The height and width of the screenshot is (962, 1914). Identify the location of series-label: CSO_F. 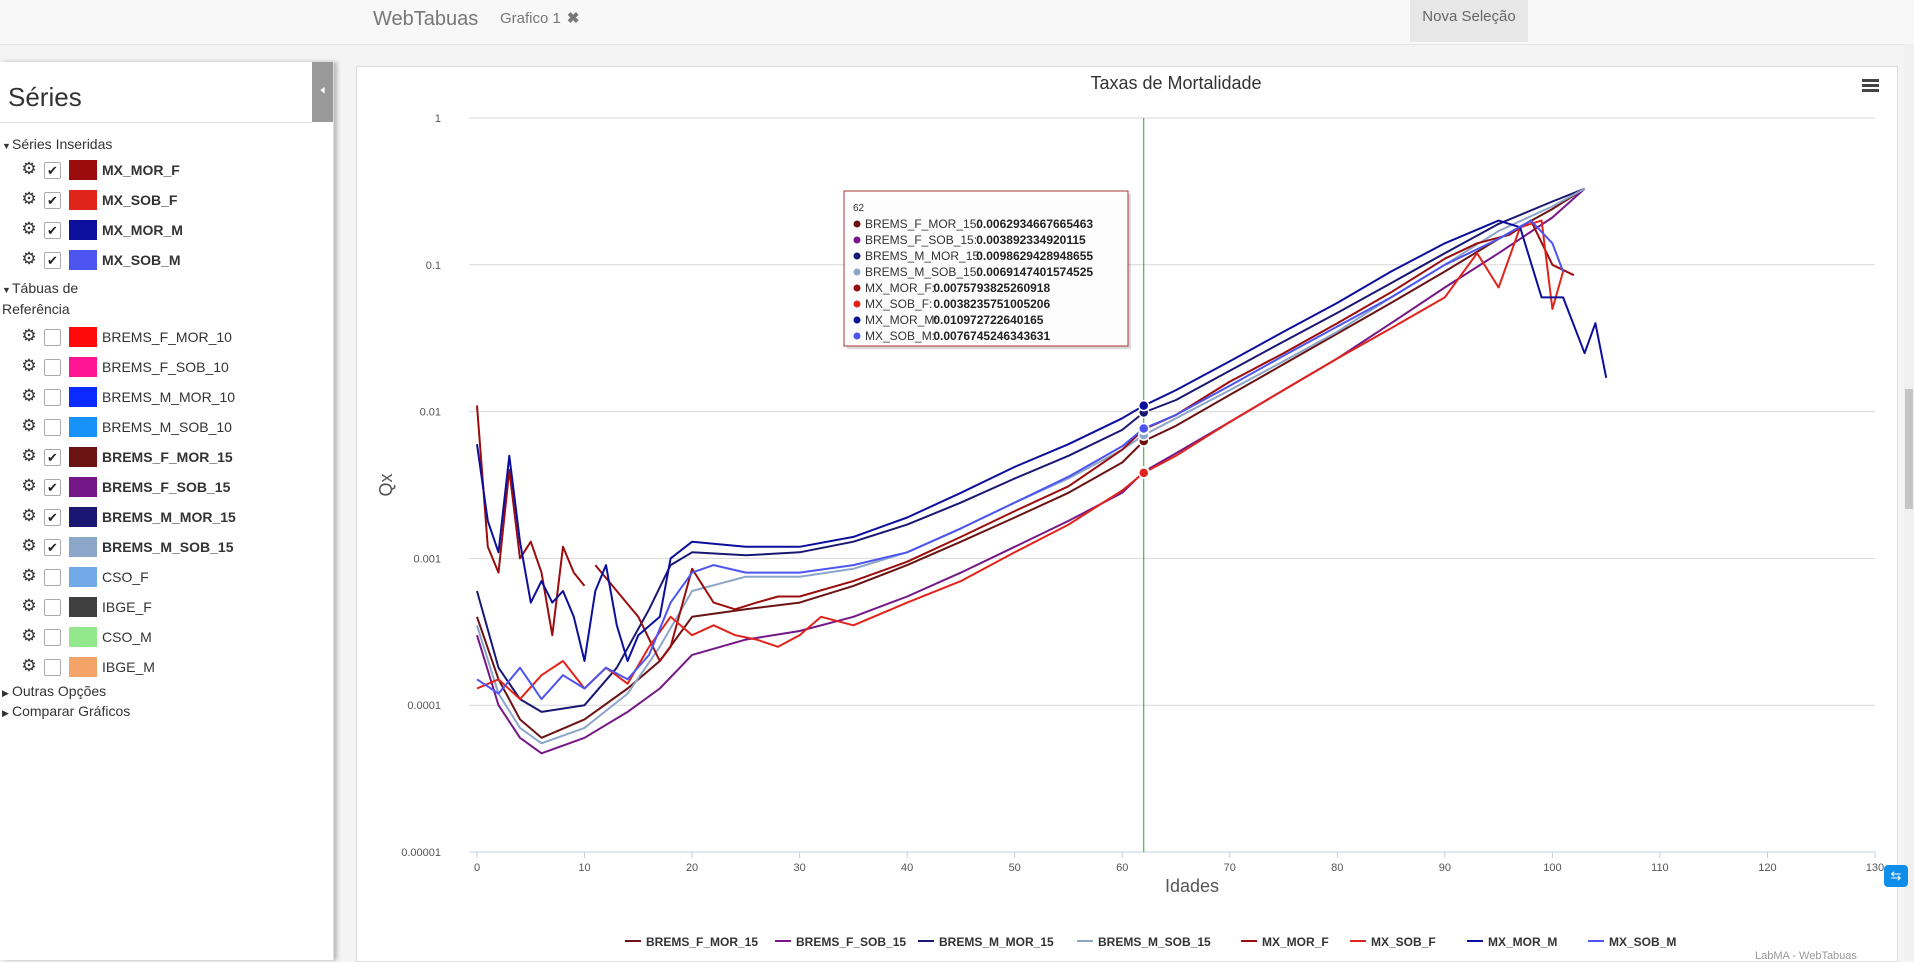
(125, 577).